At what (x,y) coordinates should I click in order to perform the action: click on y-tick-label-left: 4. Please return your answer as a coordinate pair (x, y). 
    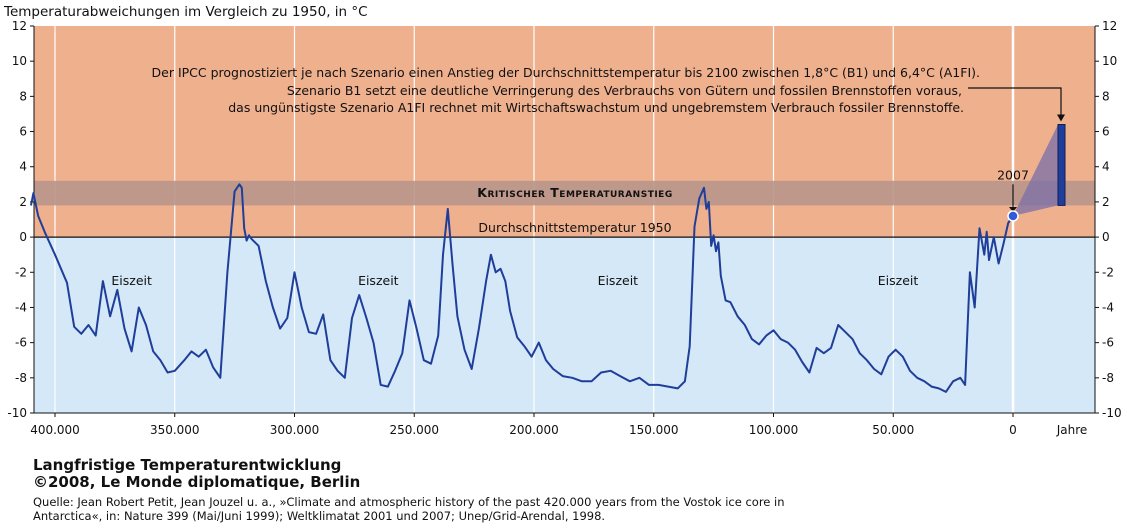
    Looking at the image, I should click on (23, 167).